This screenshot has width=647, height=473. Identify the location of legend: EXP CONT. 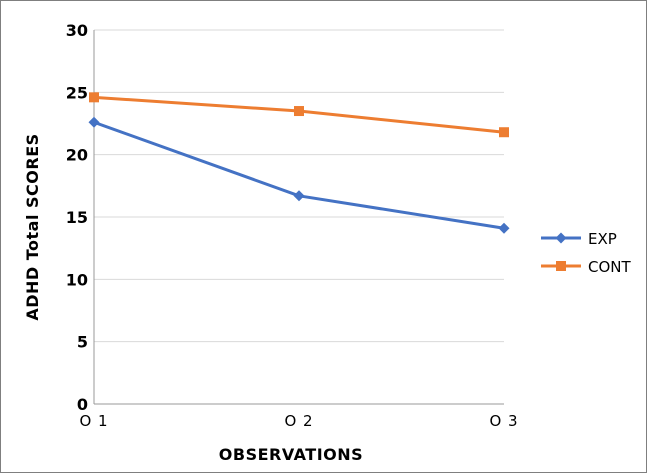
(586, 253).